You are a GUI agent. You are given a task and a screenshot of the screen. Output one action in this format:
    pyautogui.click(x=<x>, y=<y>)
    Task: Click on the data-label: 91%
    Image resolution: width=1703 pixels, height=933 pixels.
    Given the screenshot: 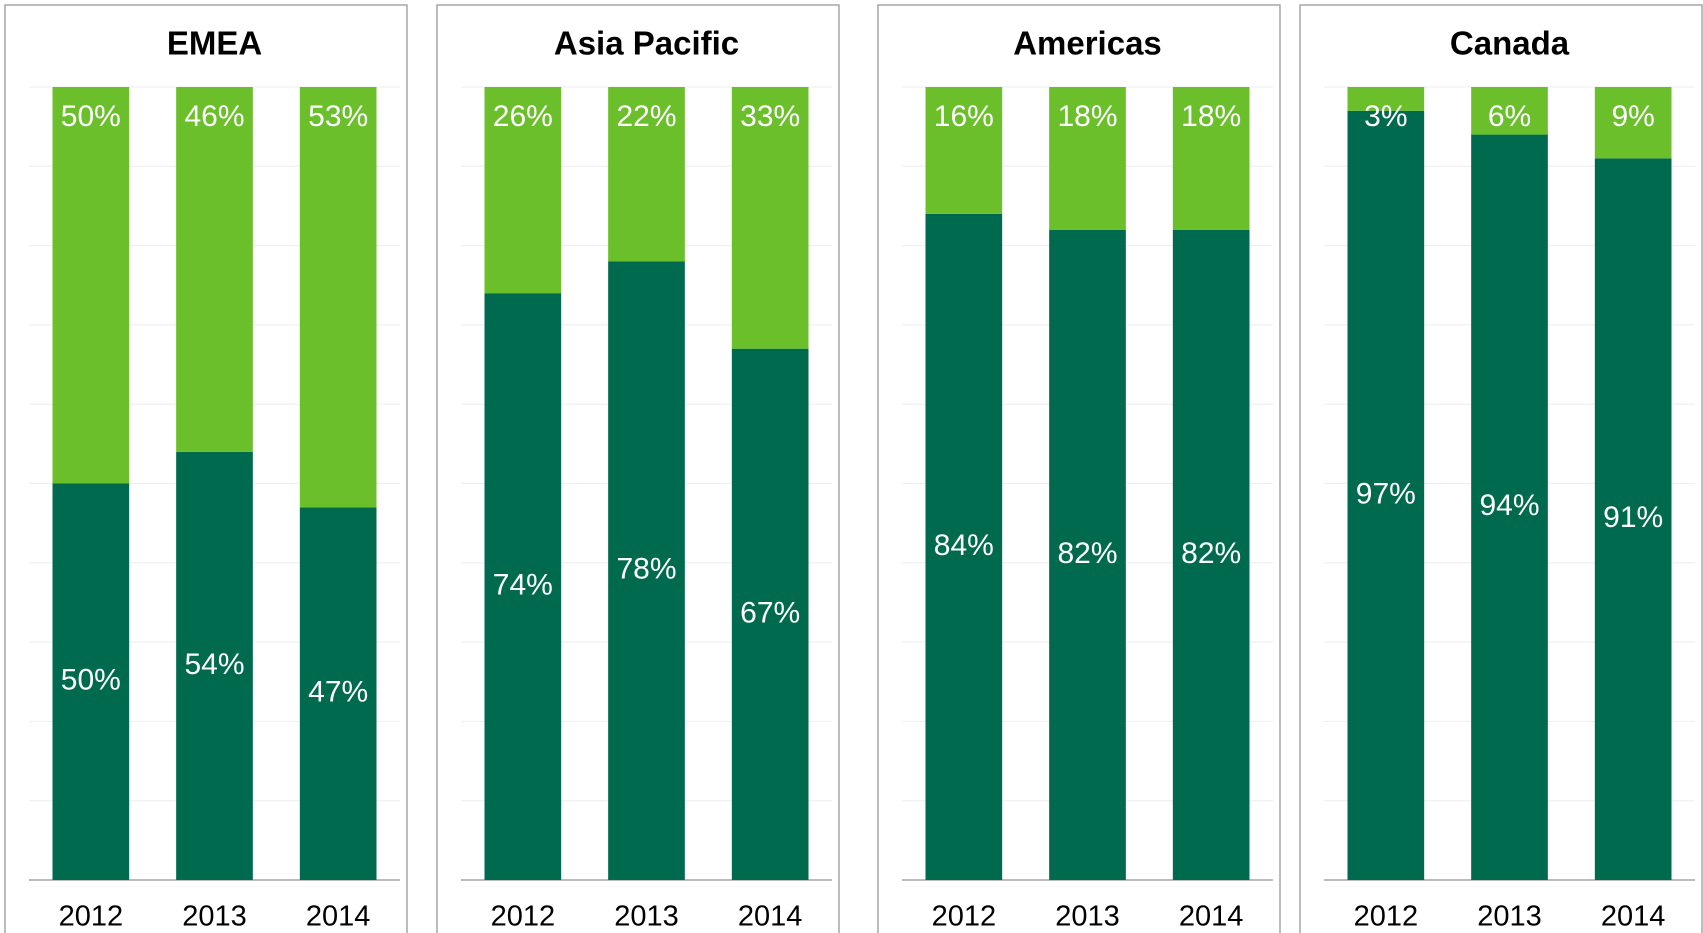 What is the action you would take?
    pyautogui.click(x=1633, y=517)
    